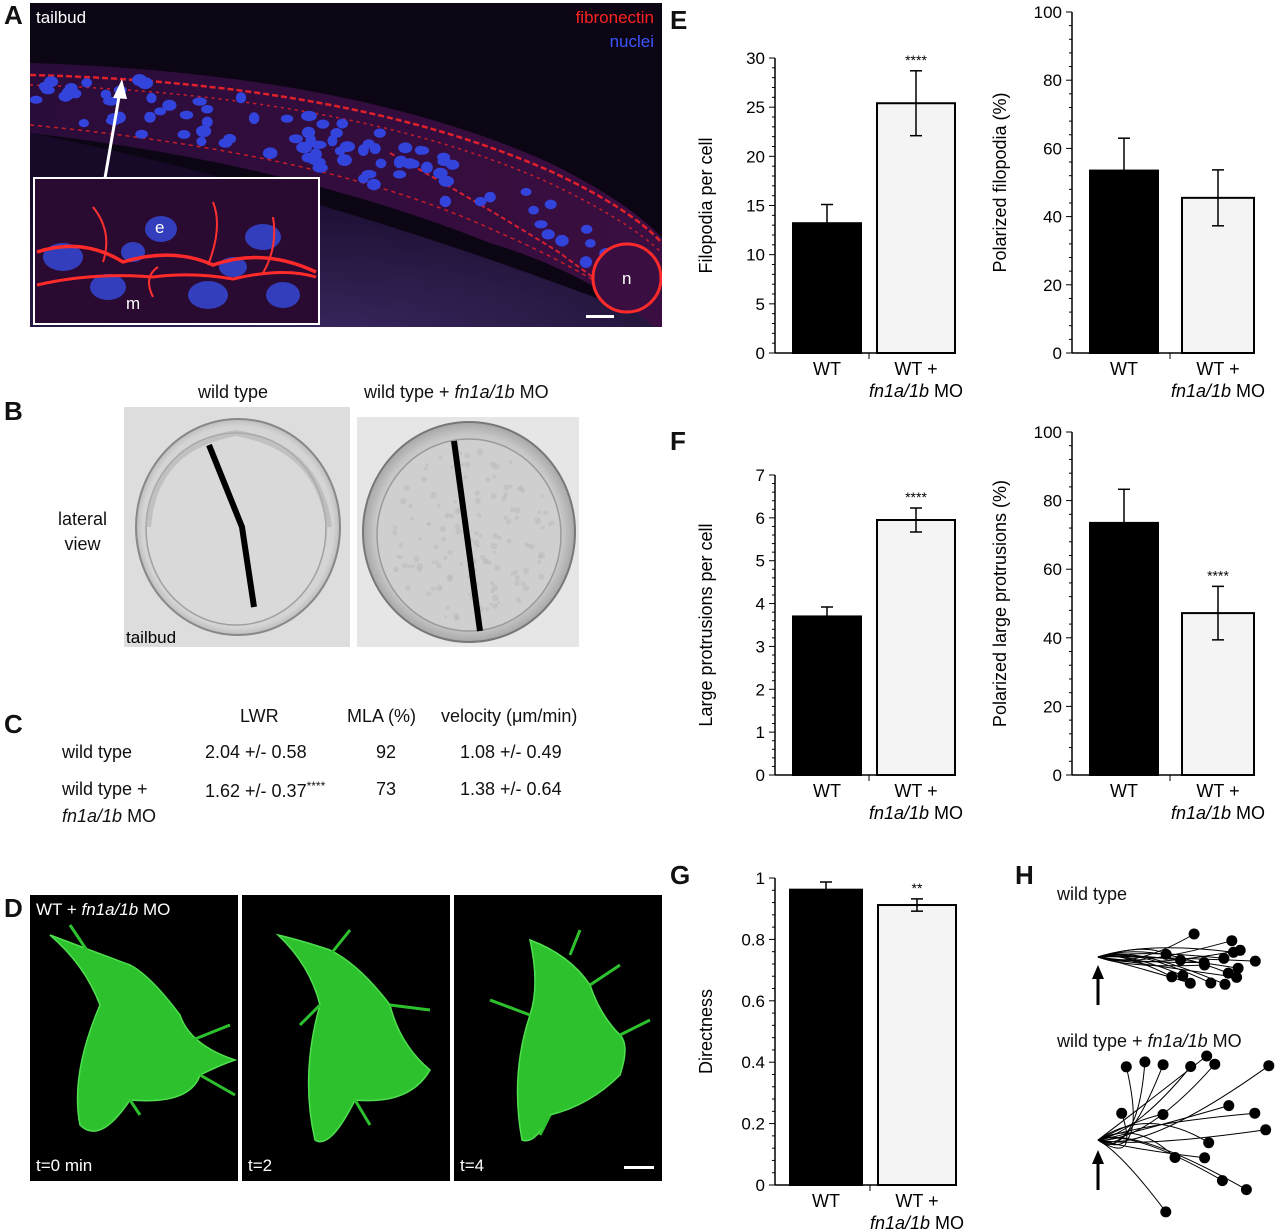 The image size is (1280, 1232). Describe the element at coordinates (13, 411) in the screenshot. I see `panel-letter-b: B` at that location.